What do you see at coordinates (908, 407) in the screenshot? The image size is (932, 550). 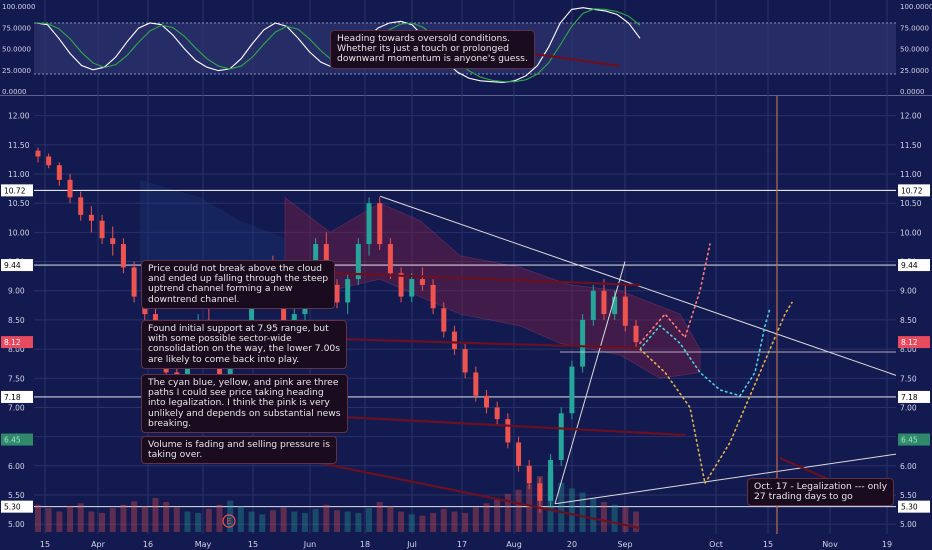 I see `price-tick-right: 7.00` at bounding box center [908, 407].